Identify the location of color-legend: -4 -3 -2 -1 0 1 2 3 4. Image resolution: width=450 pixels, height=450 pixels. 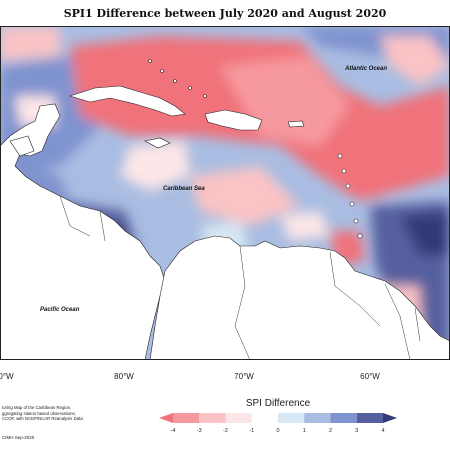
(278, 423).